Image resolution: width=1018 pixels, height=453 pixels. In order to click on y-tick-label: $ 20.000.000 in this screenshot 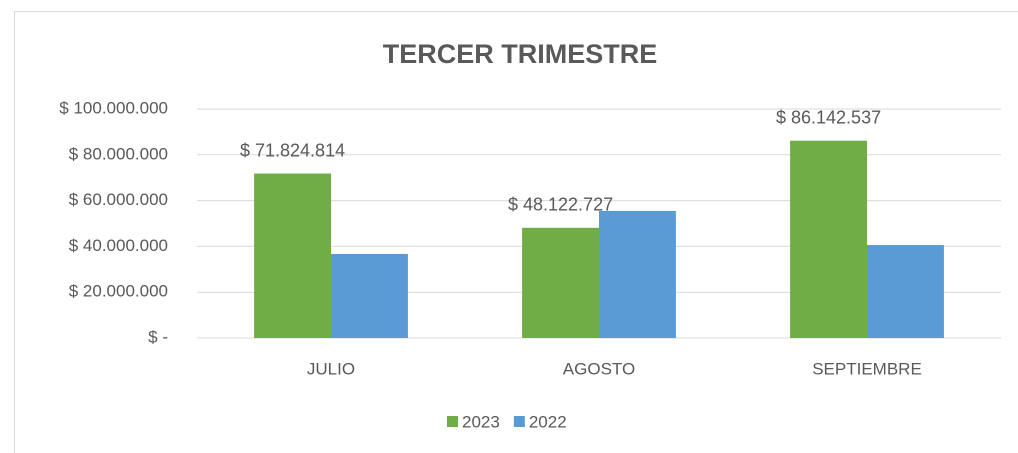, I will do `click(118, 291)`.